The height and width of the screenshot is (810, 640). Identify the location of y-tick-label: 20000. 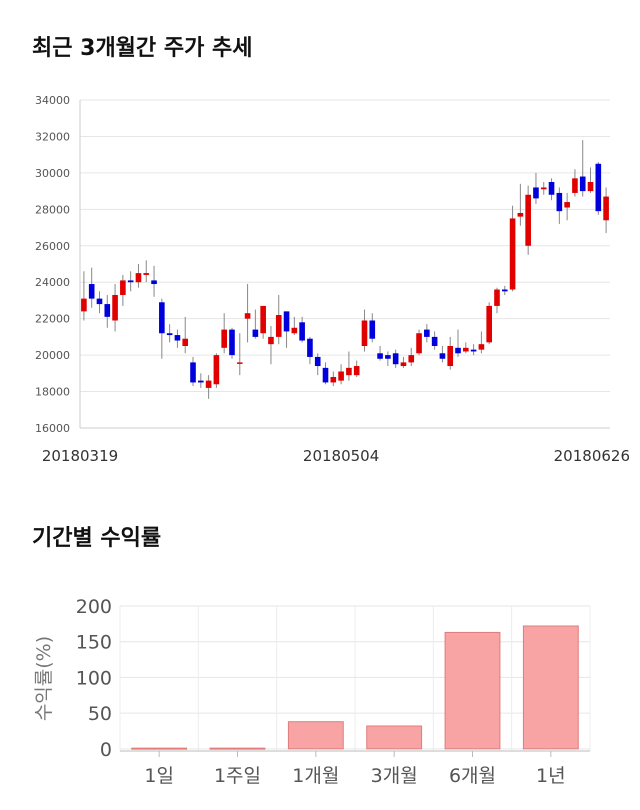
(52, 355).